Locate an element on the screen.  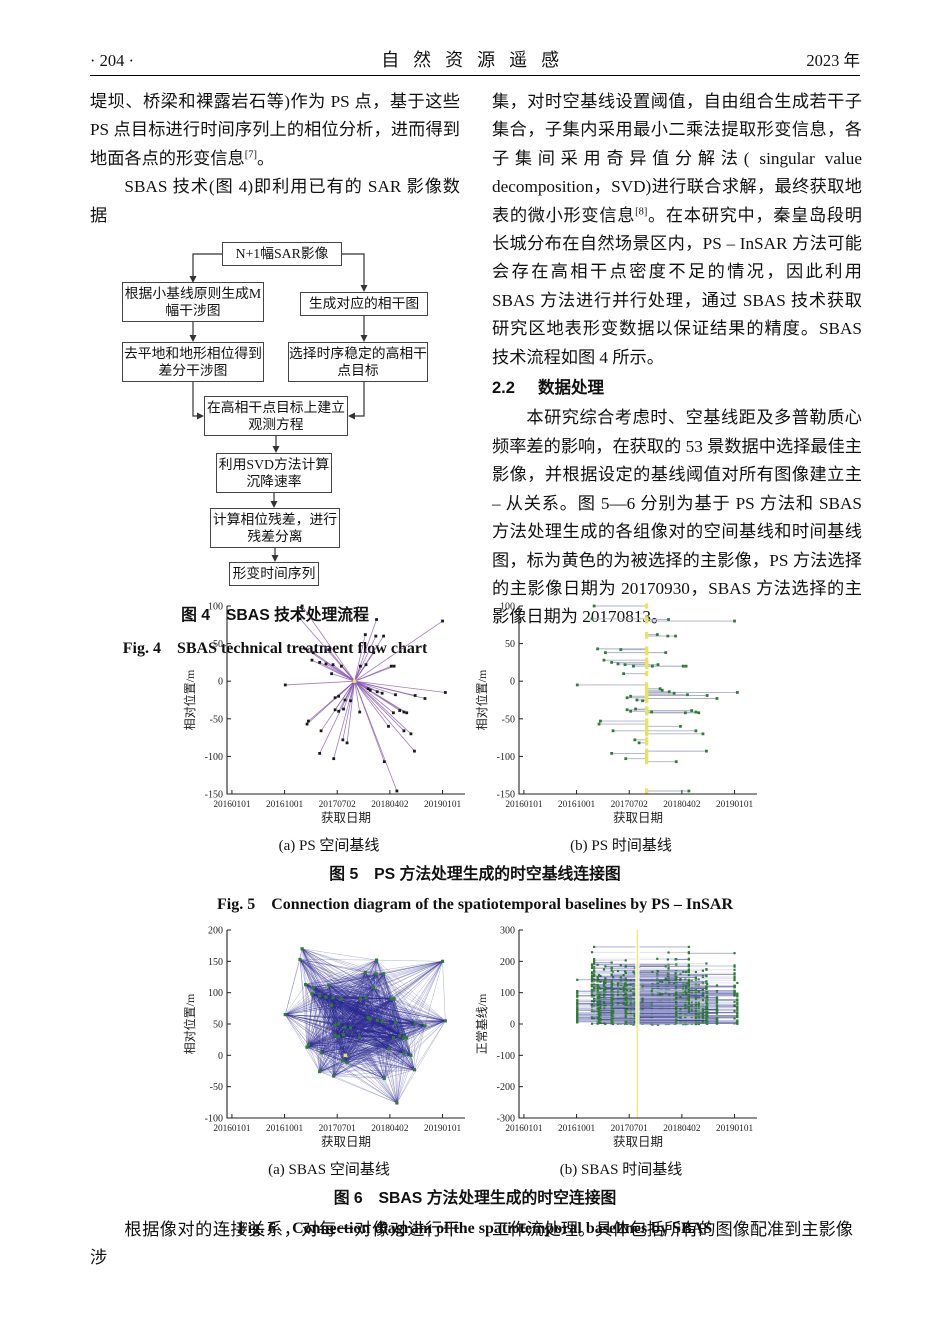
figure5a-label: (a) PS 空间基线 is located at coordinates (329, 846).